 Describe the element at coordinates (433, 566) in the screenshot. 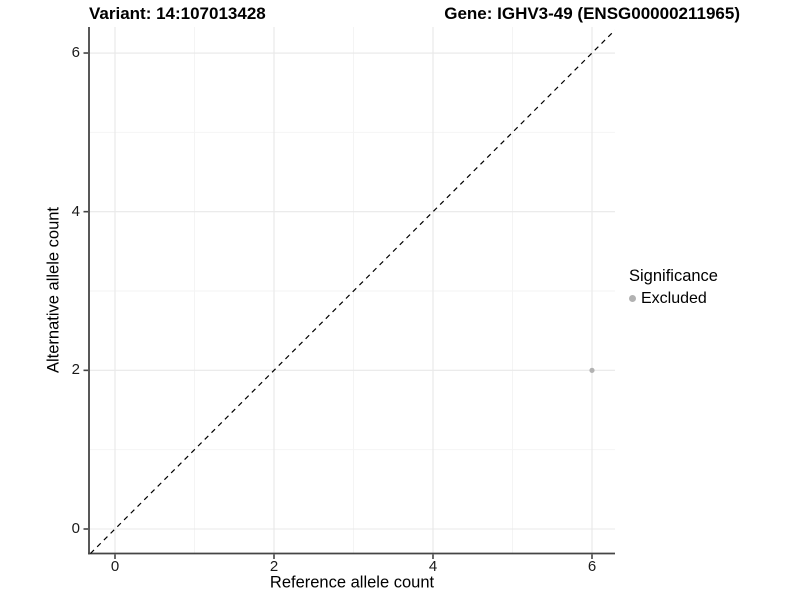

I see `x-tick-label: 4` at that location.